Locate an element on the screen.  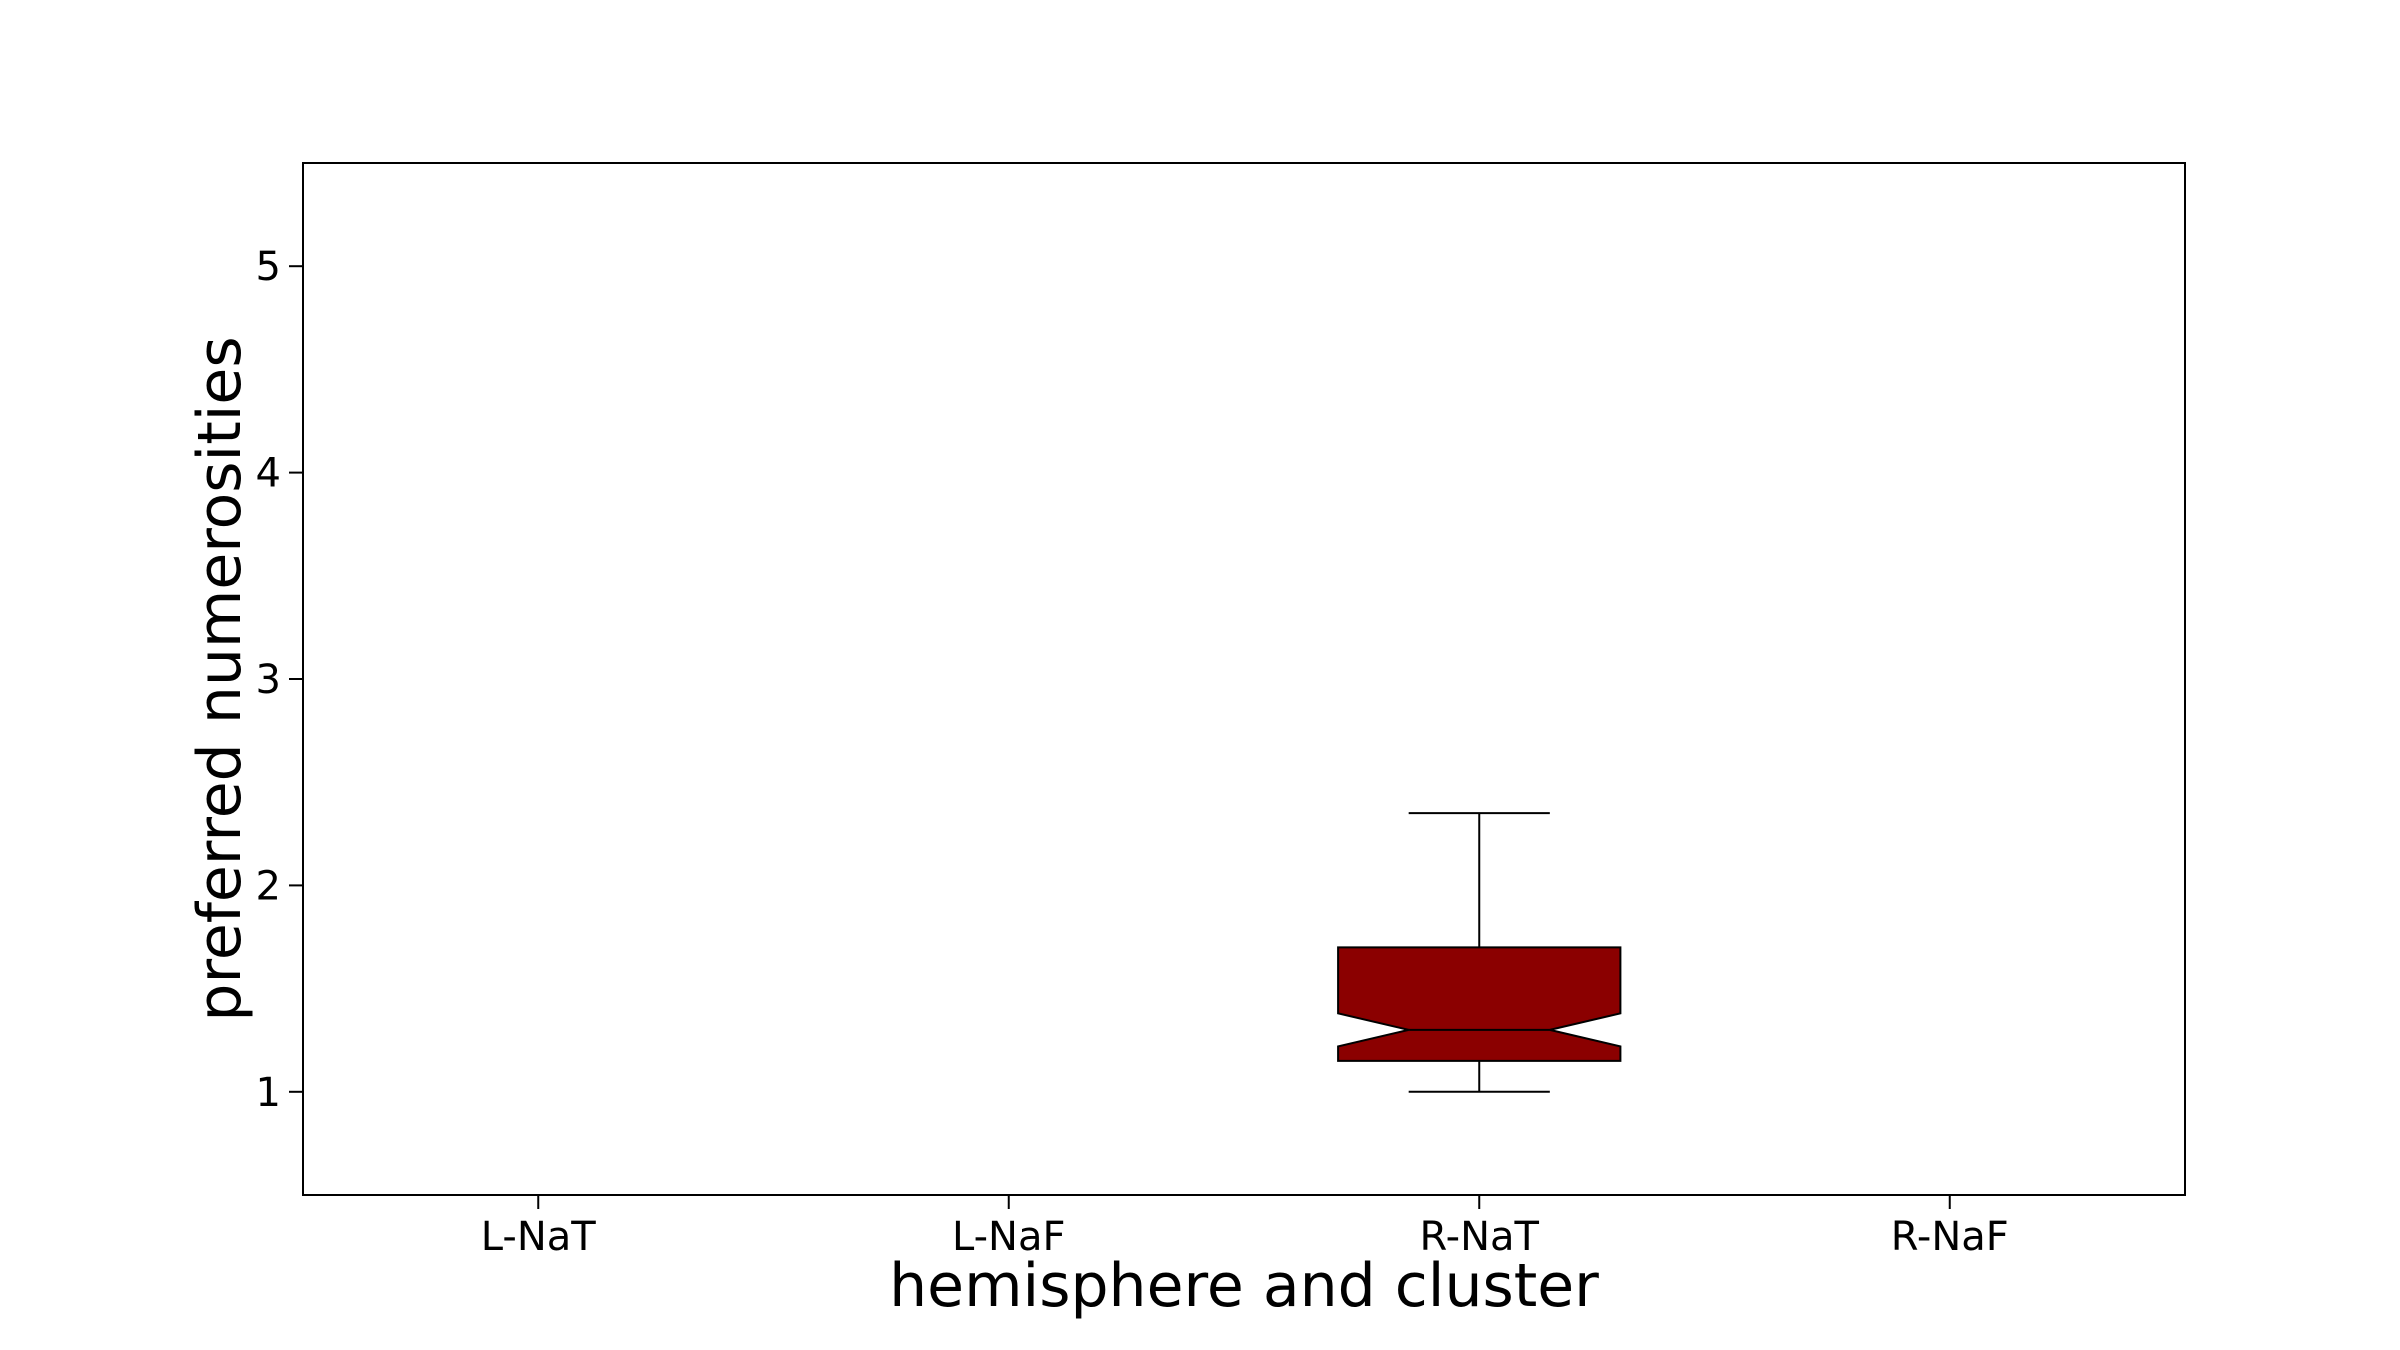
x-axis: L-NaT L-NaF R-NaT R-NaF is located at coordinates (1245, 1227).